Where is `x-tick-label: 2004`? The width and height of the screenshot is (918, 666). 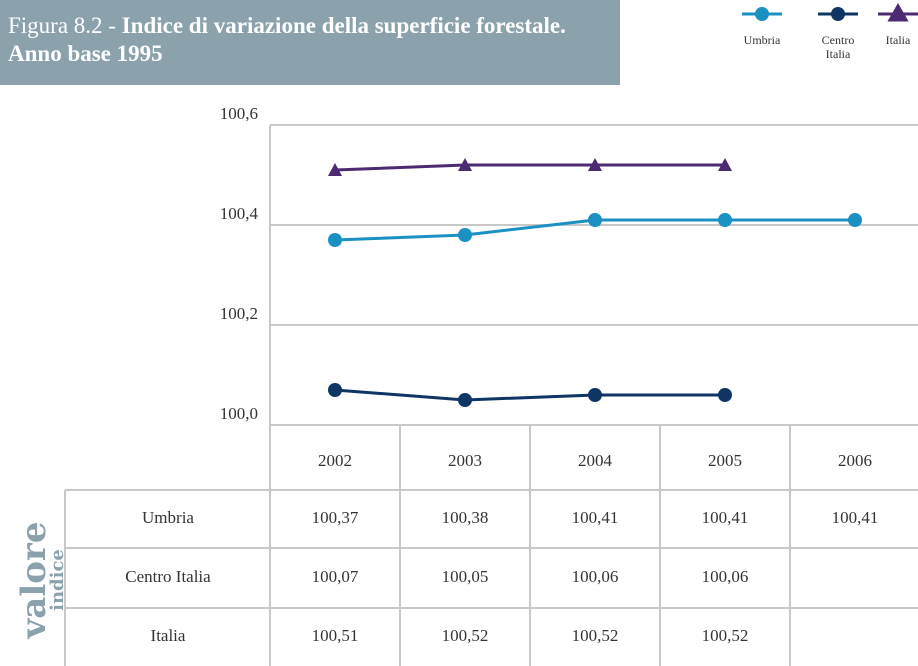 x-tick-label: 2004 is located at coordinates (595, 460).